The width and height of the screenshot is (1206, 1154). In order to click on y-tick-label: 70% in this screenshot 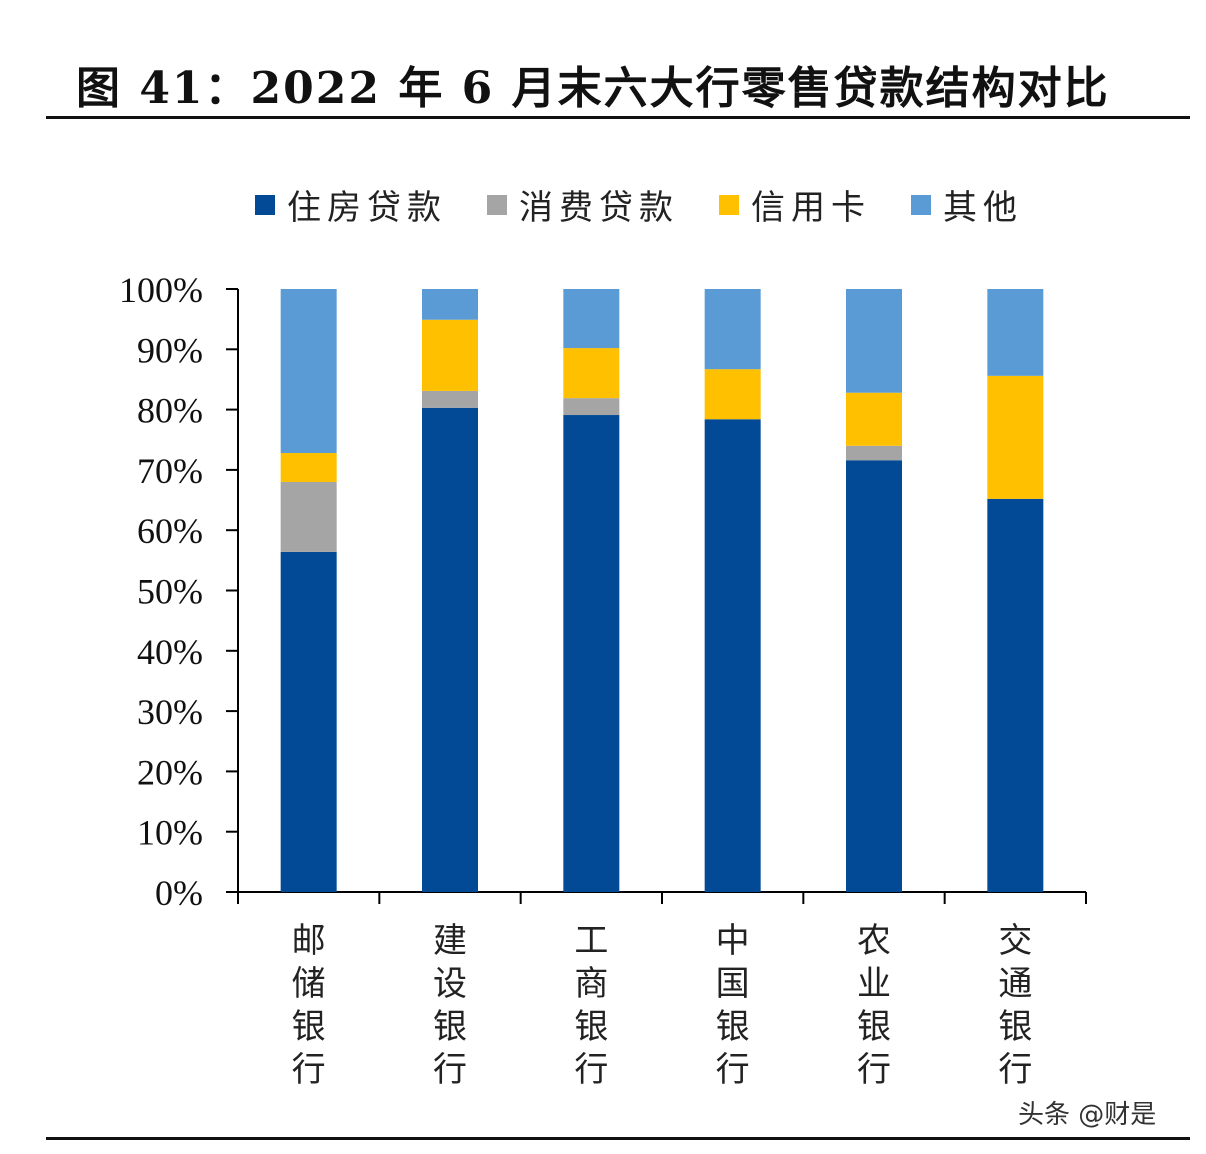, I will do `click(170, 471)`.